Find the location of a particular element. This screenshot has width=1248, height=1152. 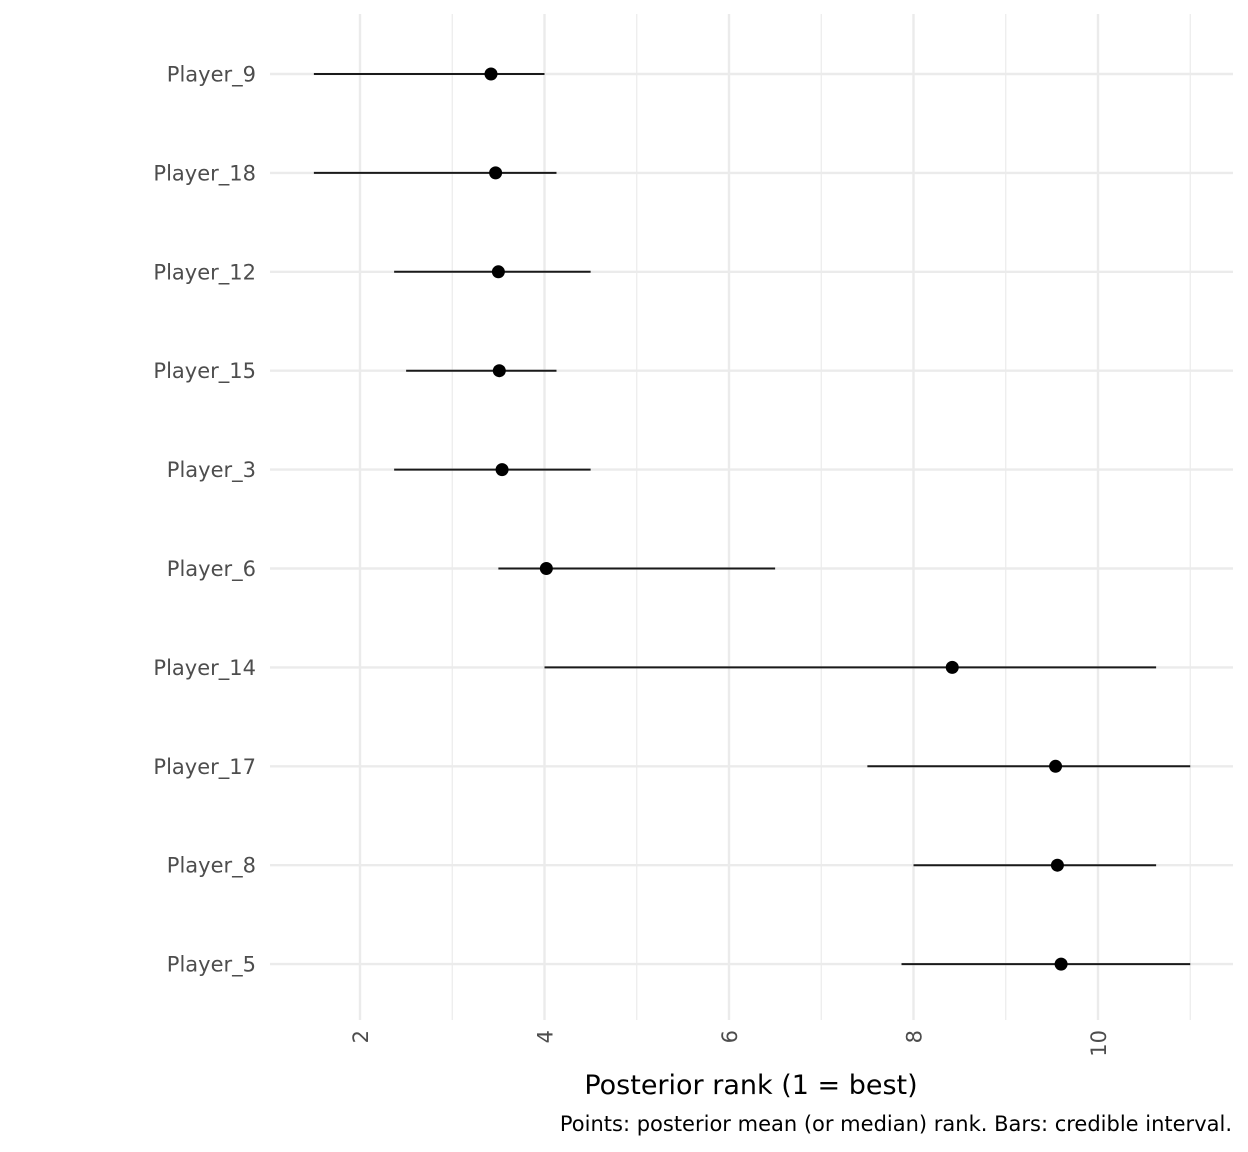

y-axis-label: Player_5 is located at coordinates (211, 965).